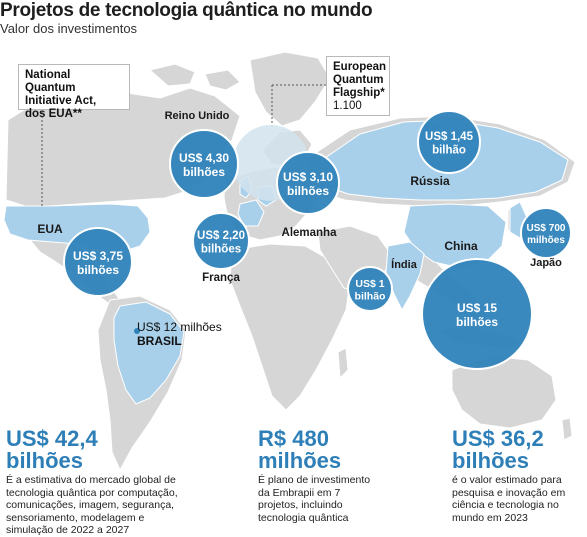 The height and width of the screenshot is (537, 587). Describe the element at coordinates (52, 438) in the screenshot. I see `stat-global-value-line1: US$ 42,4` at that location.